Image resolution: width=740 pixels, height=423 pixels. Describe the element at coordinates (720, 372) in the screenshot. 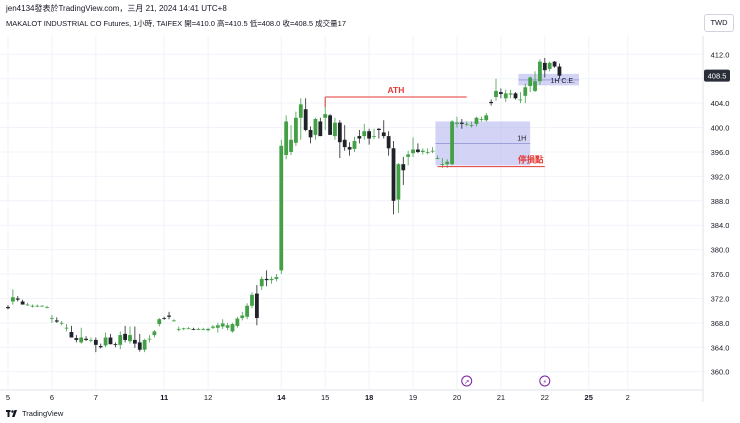

I see `price-tick-label: 360.0` at that location.